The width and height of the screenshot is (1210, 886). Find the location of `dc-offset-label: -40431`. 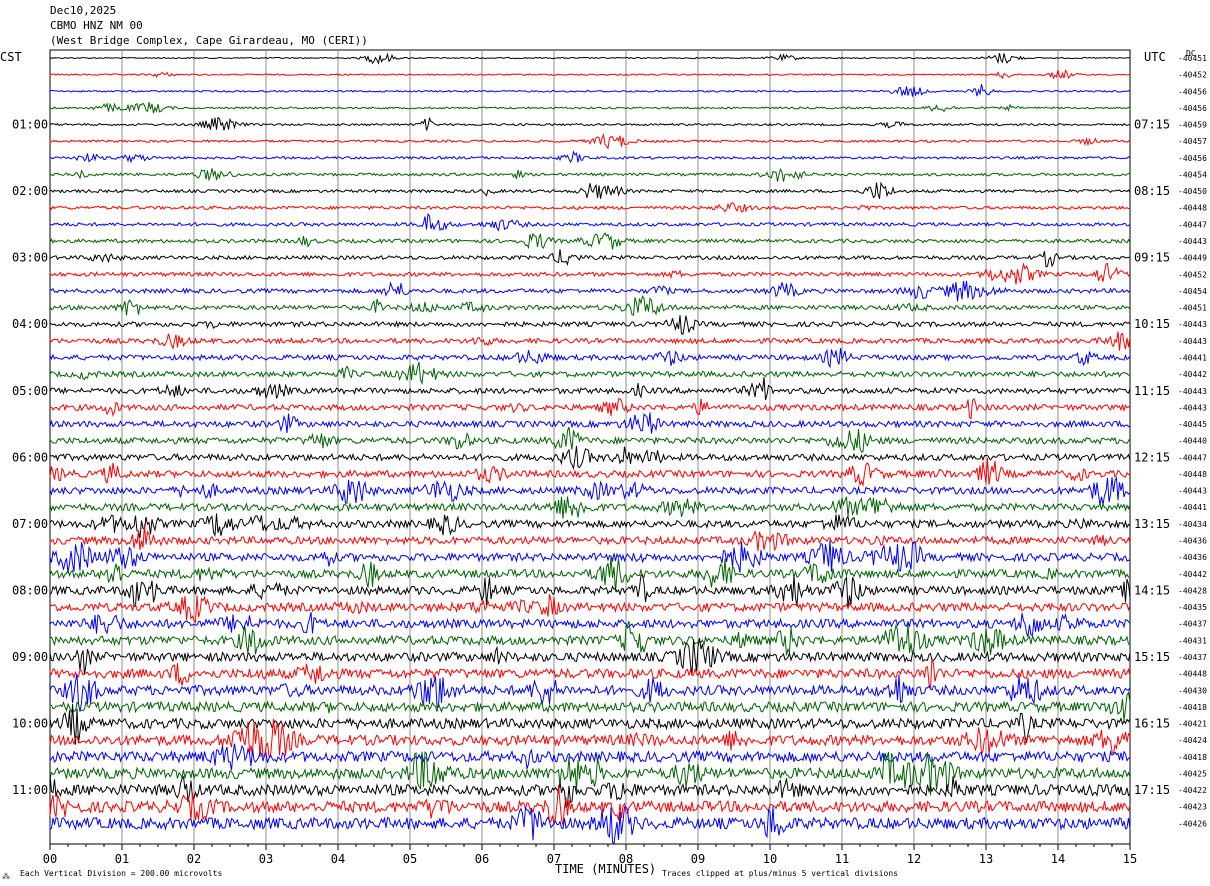

dc-offset-label: -40431 is located at coordinates (1192, 640).